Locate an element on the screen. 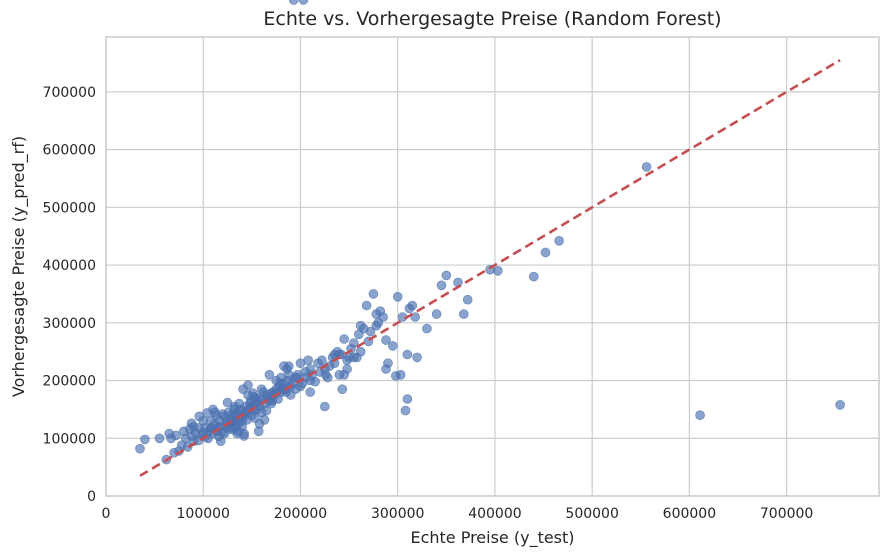 The image size is (889, 558). y-tick-label: 500000 is located at coordinates (69, 208).